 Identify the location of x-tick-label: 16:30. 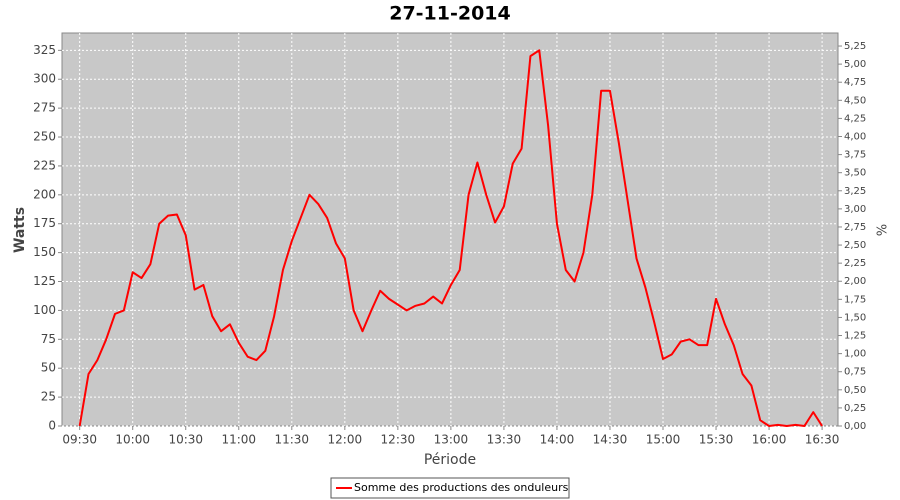
(822, 440).